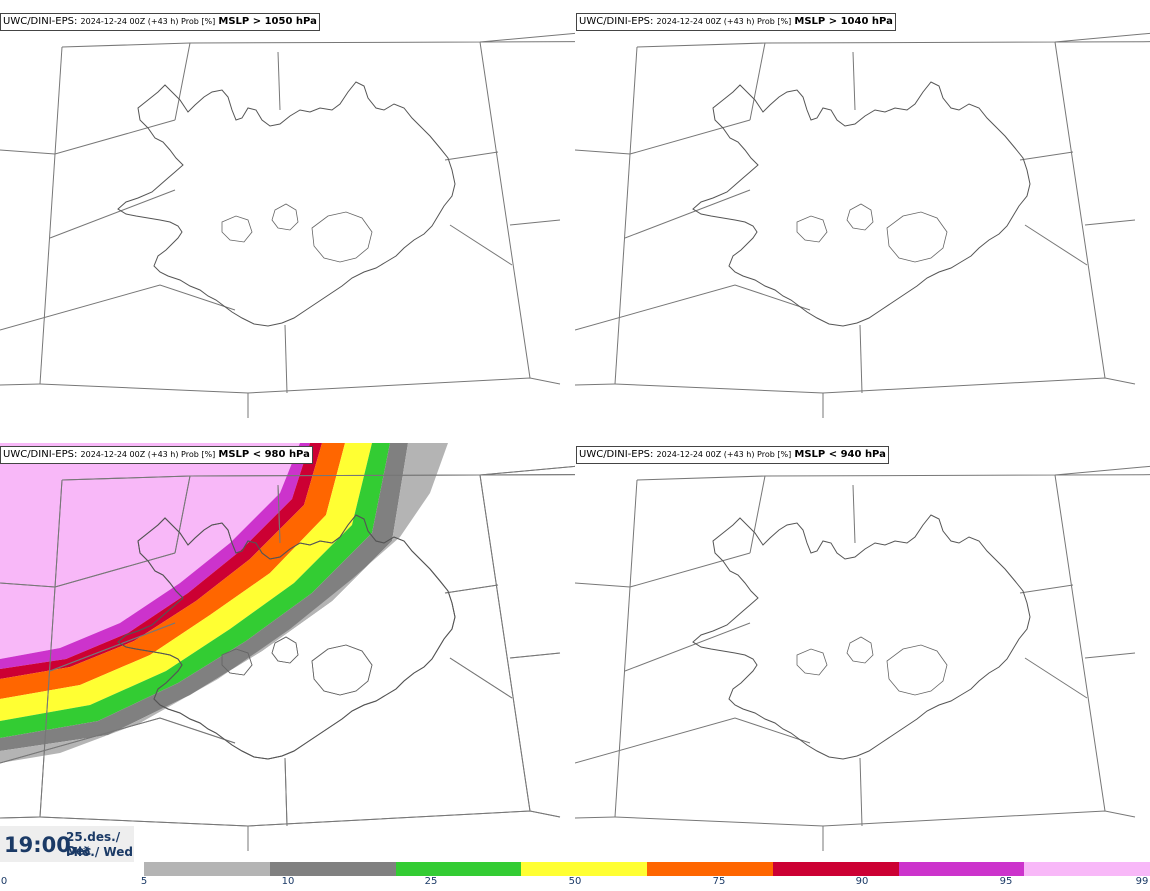  Describe the element at coordinates (4, 881) in the screenshot. I see `colorbar-tick-label: 0` at that location.